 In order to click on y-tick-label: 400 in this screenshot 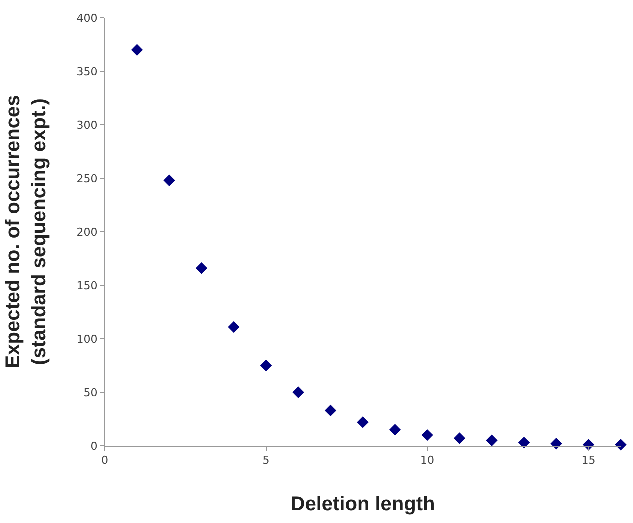, I will do `click(87, 18)`.